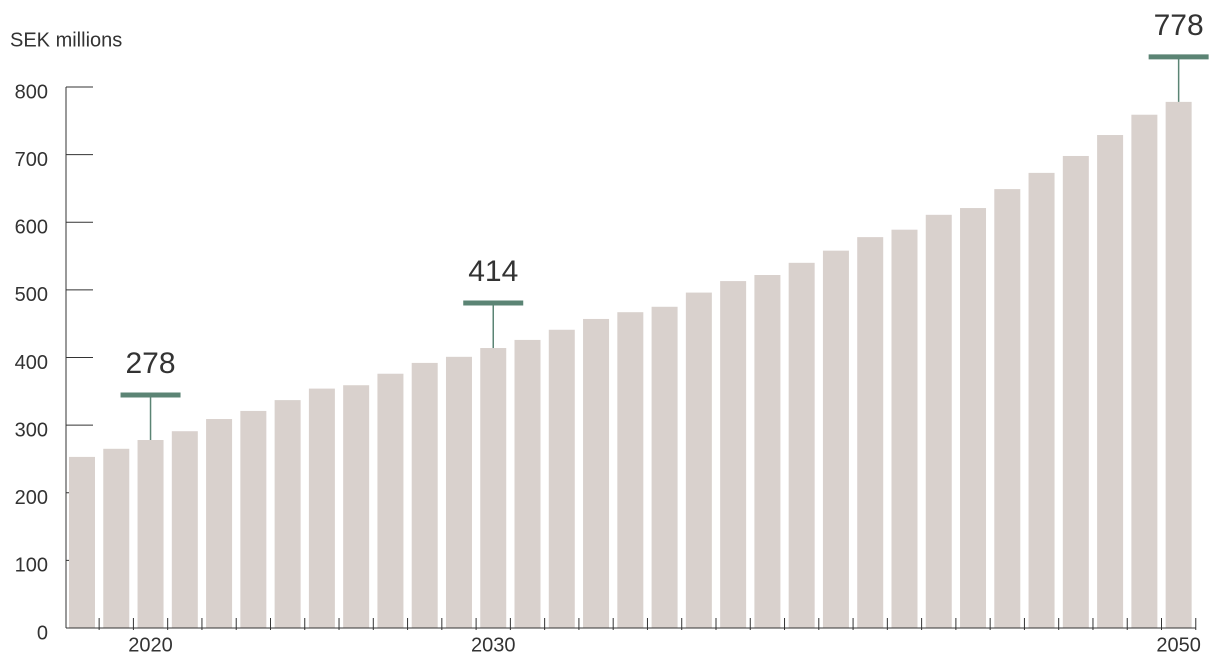  What do you see at coordinates (150, 645) in the screenshot?
I see `x-tick-label: 2020` at bounding box center [150, 645].